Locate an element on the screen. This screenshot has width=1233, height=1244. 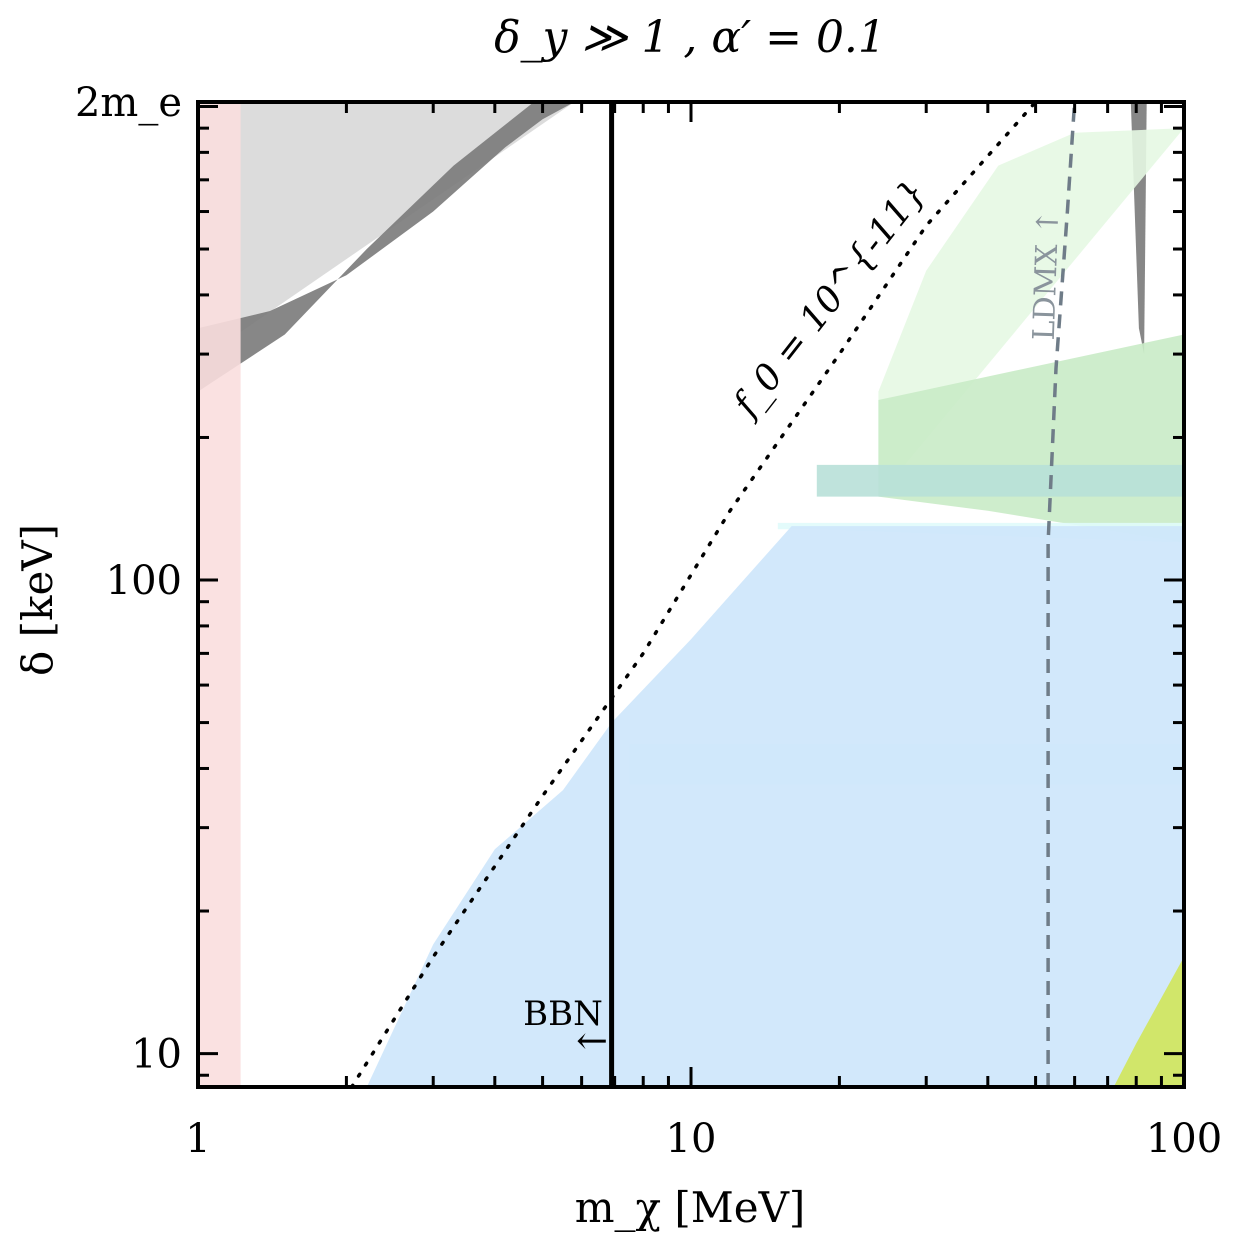
bbn-label: BBN is located at coordinates (563, 1014).